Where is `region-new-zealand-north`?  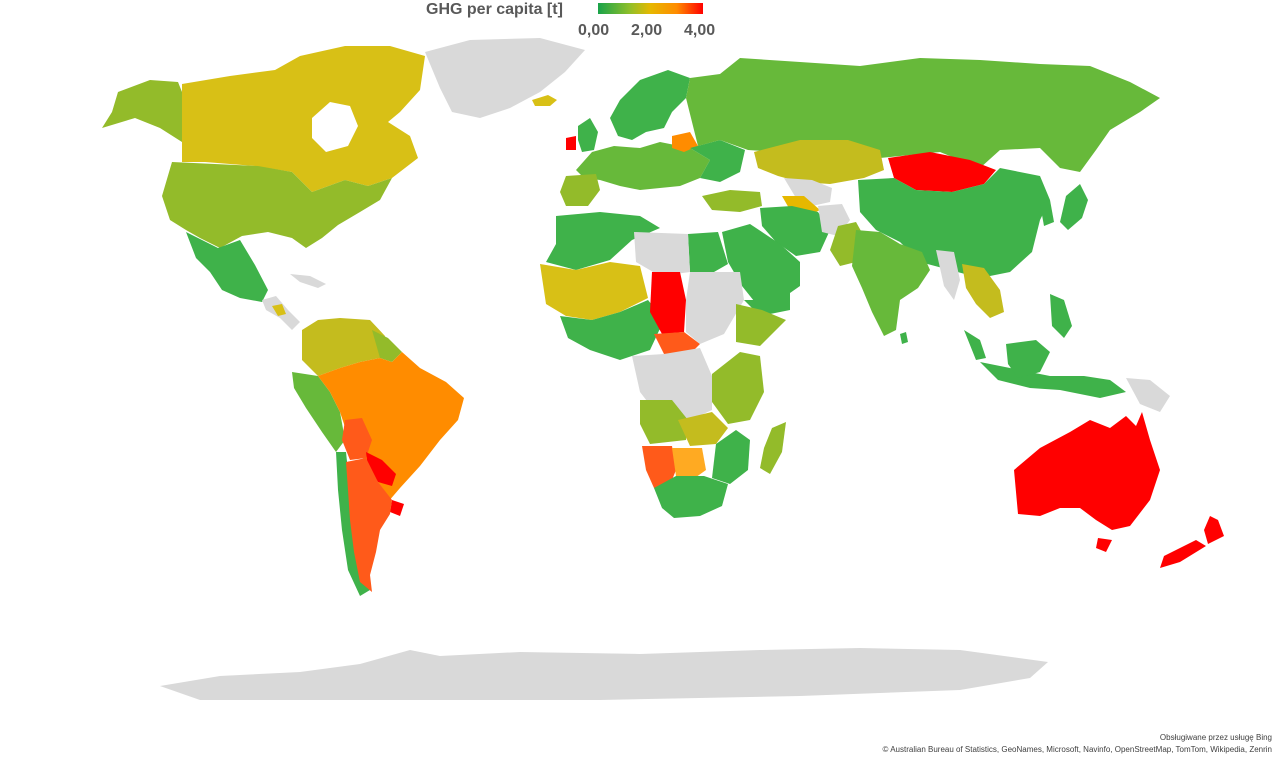 region-new-zealand-north is located at coordinates (1214, 530).